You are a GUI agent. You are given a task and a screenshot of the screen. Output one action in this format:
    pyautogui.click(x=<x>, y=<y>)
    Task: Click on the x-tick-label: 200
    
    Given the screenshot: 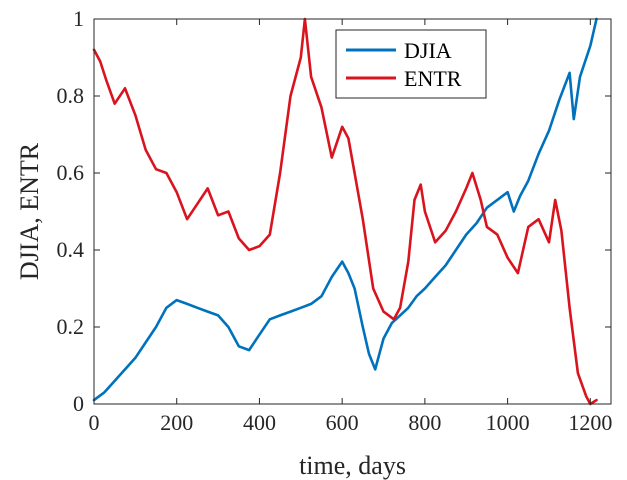 What is the action you would take?
    pyautogui.click(x=176, y=422)
    